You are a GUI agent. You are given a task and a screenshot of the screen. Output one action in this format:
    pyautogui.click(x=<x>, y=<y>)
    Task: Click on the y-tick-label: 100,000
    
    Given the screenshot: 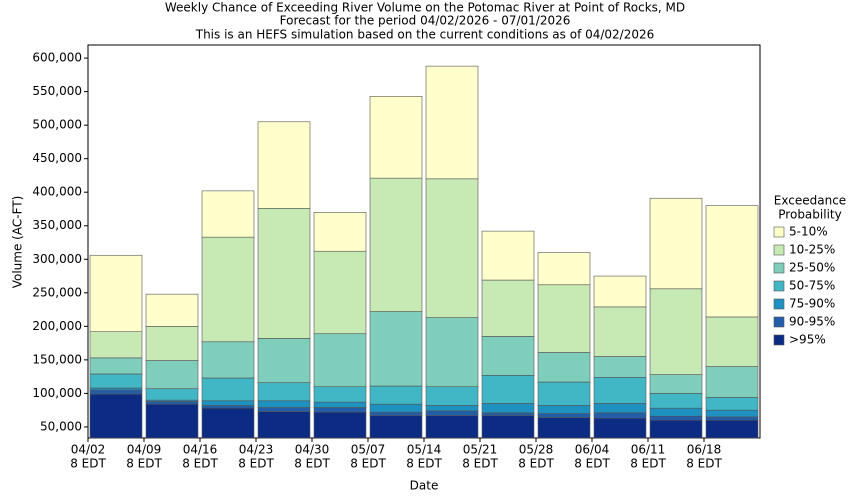 What is the action you would take?
    pyautogui.click(x=57, y=393)
    